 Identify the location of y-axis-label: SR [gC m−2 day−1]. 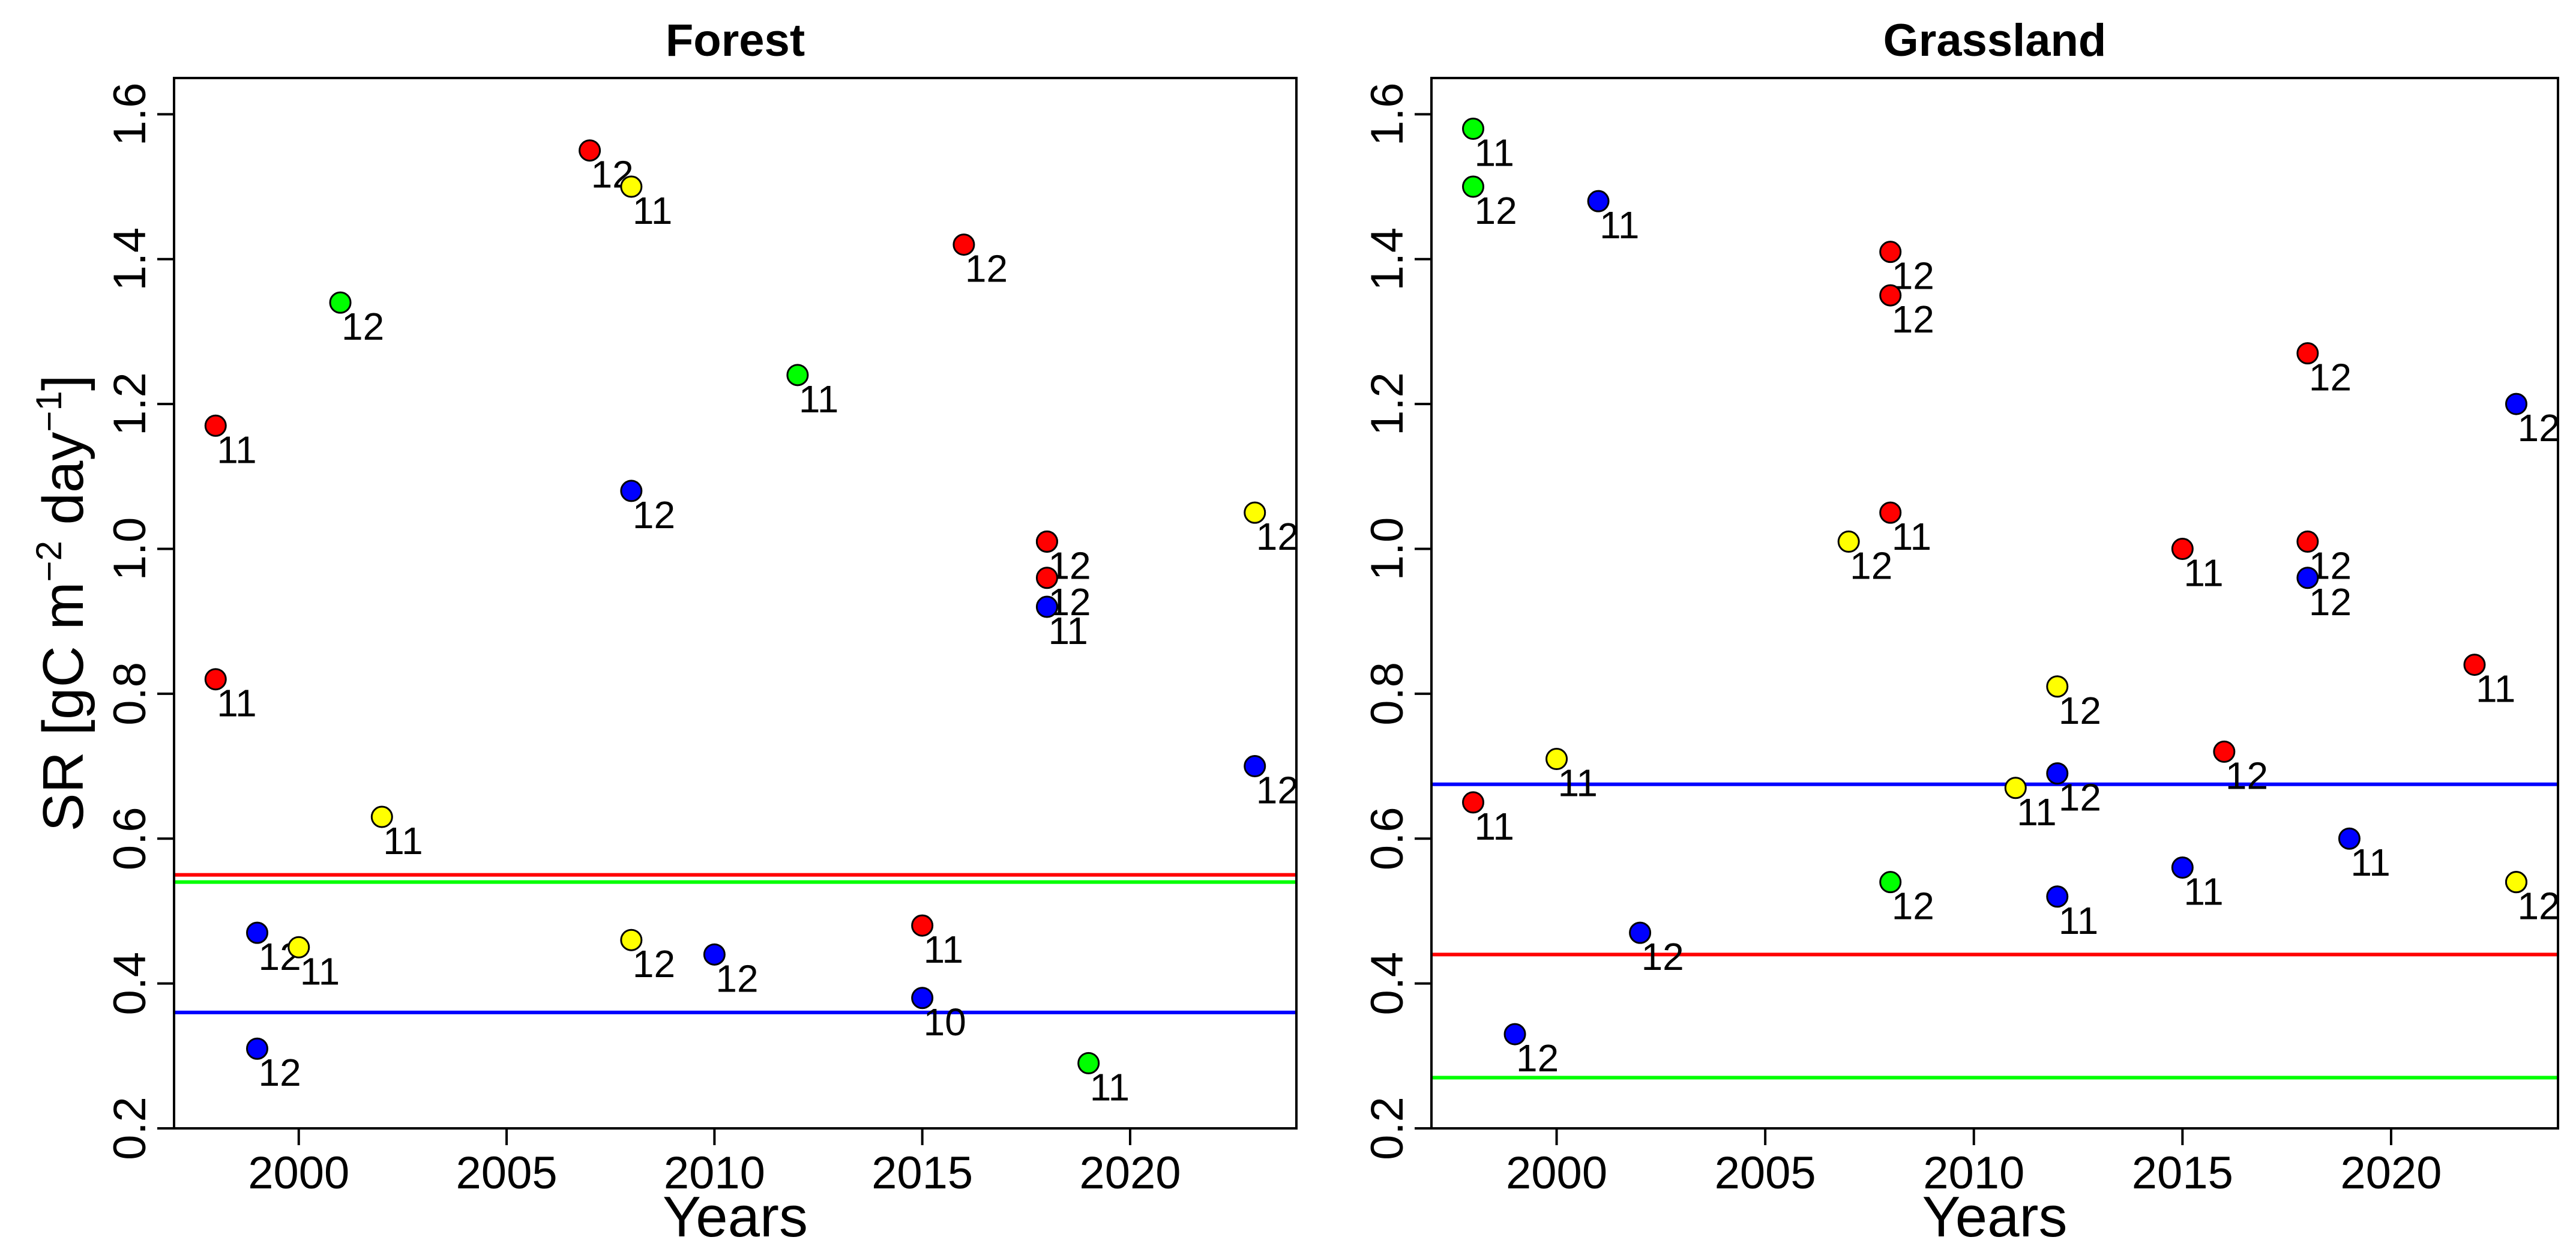
(62, 603).